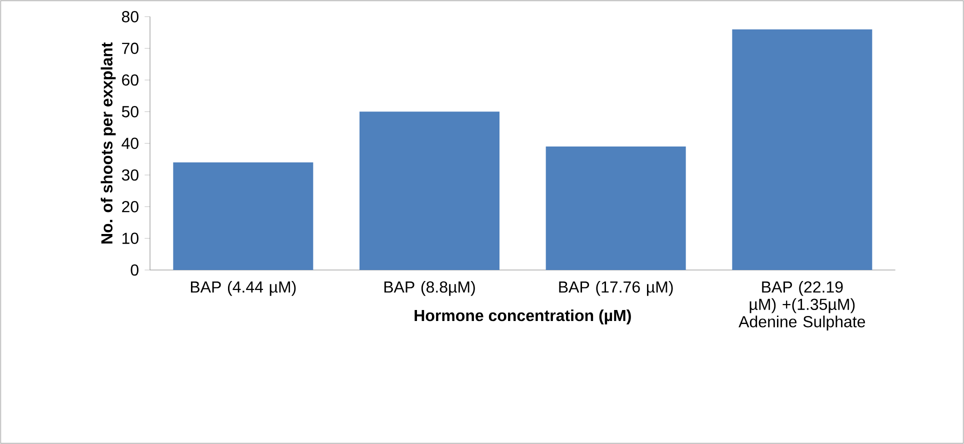  What do you see at coordinates (130, 175) in the screenshot?
I see `y-tick-label: 30` at bounding box center [130, 175].